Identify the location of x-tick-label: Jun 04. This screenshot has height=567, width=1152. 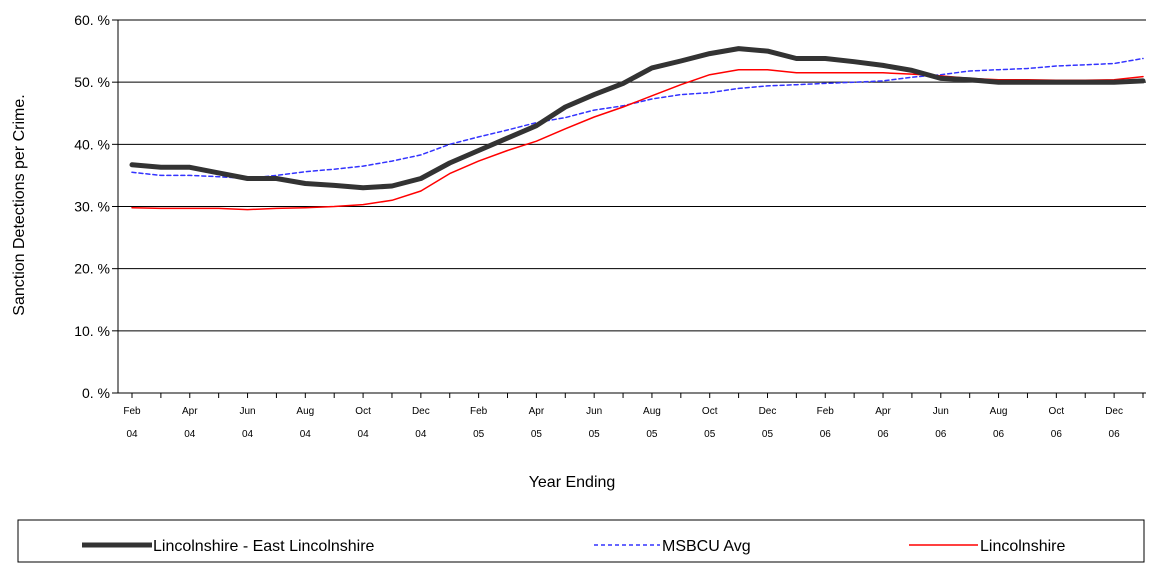
(247, 423).